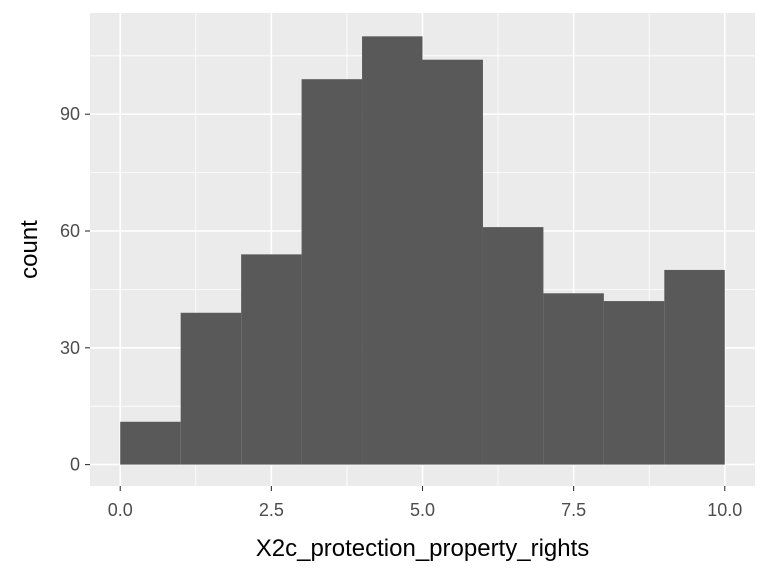  I want to click on x-tick-label: 2.5, so click(271, 510).